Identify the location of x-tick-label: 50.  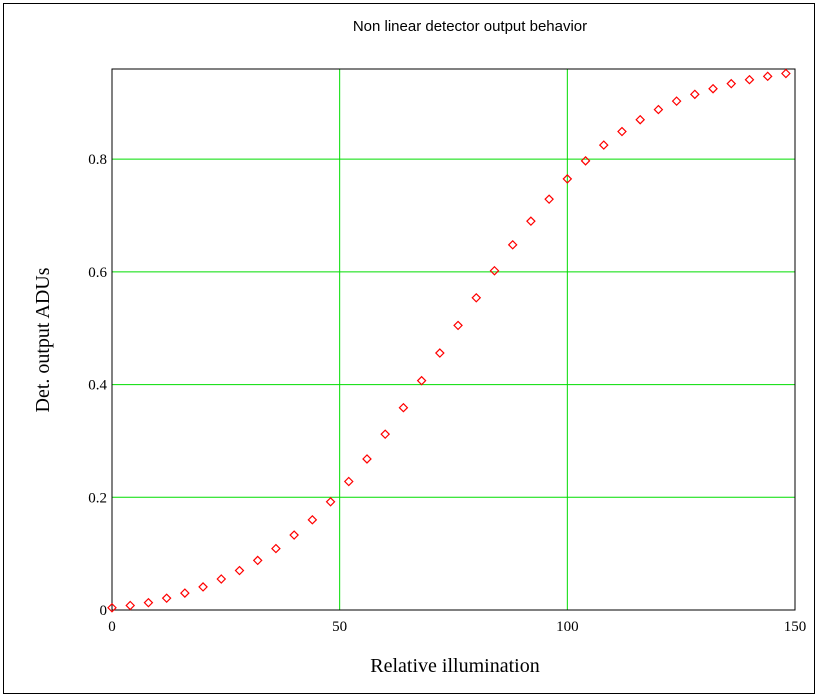
(339, 627).